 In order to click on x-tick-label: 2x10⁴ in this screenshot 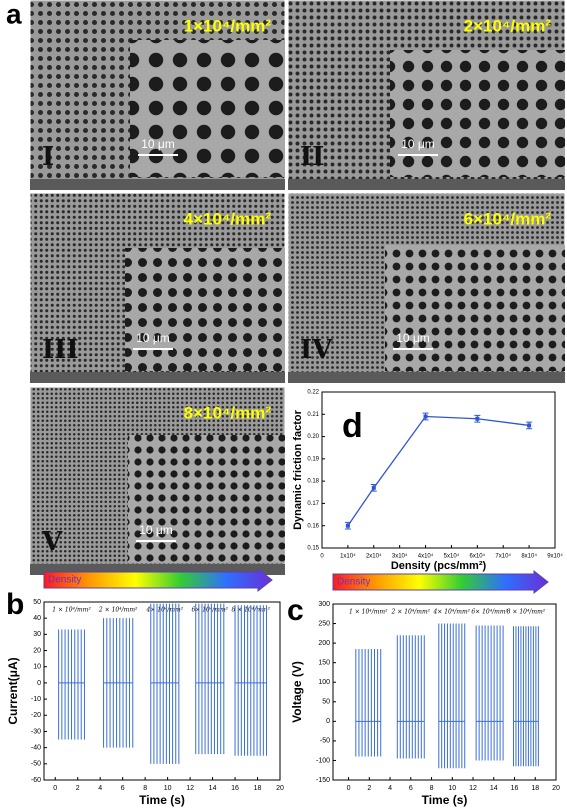, I will do `click(374, 556)`.